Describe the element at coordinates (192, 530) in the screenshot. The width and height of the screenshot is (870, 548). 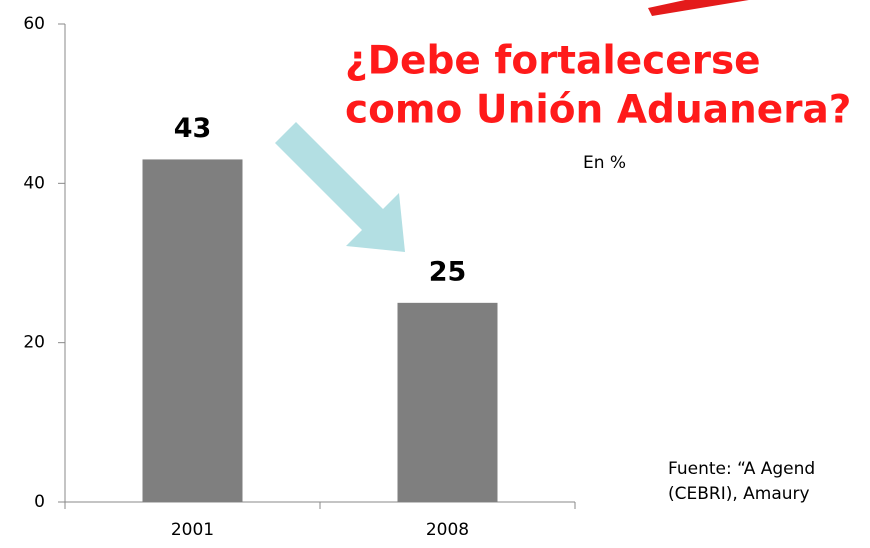
I see `x-tick-label: 2001` at that location.